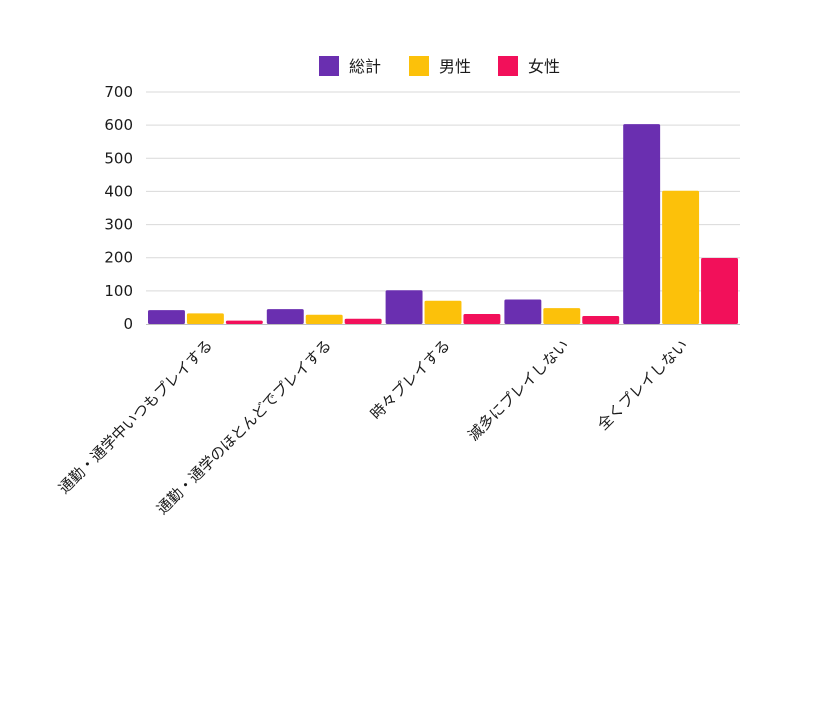 This screenshot has width=820, height=704. What do you see at coordinates (523, 311) in the screenshot?
I see `bar-総計-4` at bounding box center [523, 311].